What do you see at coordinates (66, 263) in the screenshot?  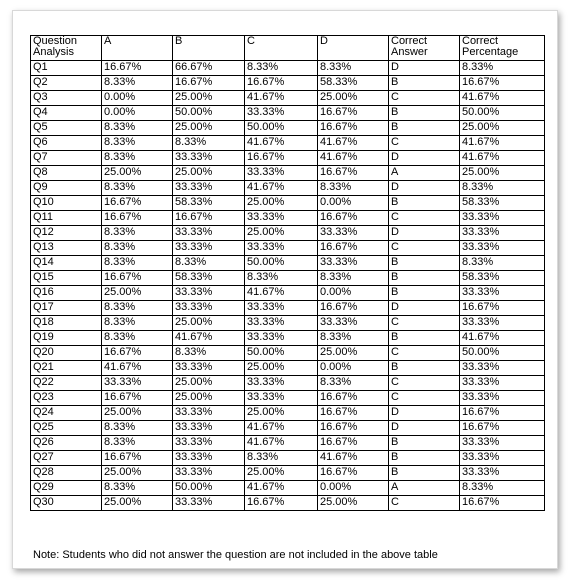 I see `question-cell: Q14` at bounding box center [66, 263].